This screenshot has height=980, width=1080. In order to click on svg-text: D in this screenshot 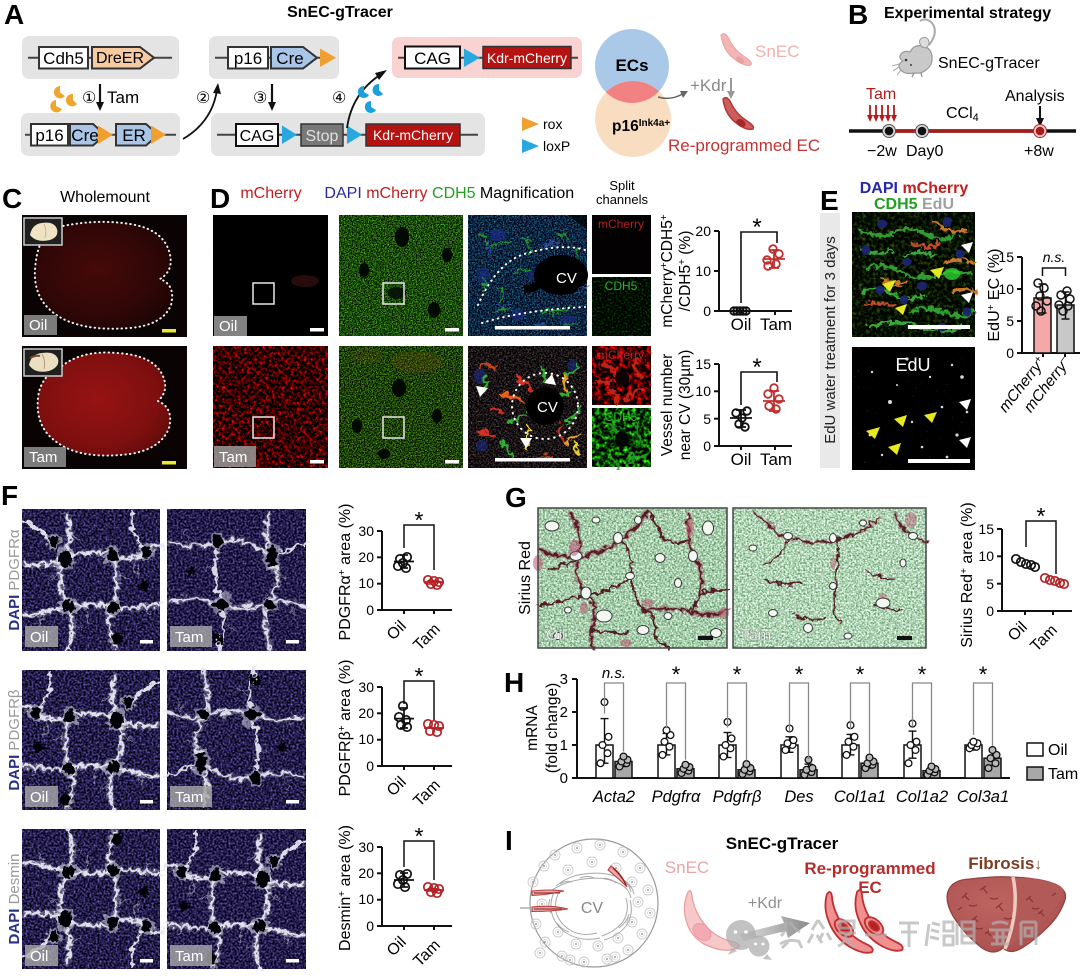, I will do `click(220, 198)`.